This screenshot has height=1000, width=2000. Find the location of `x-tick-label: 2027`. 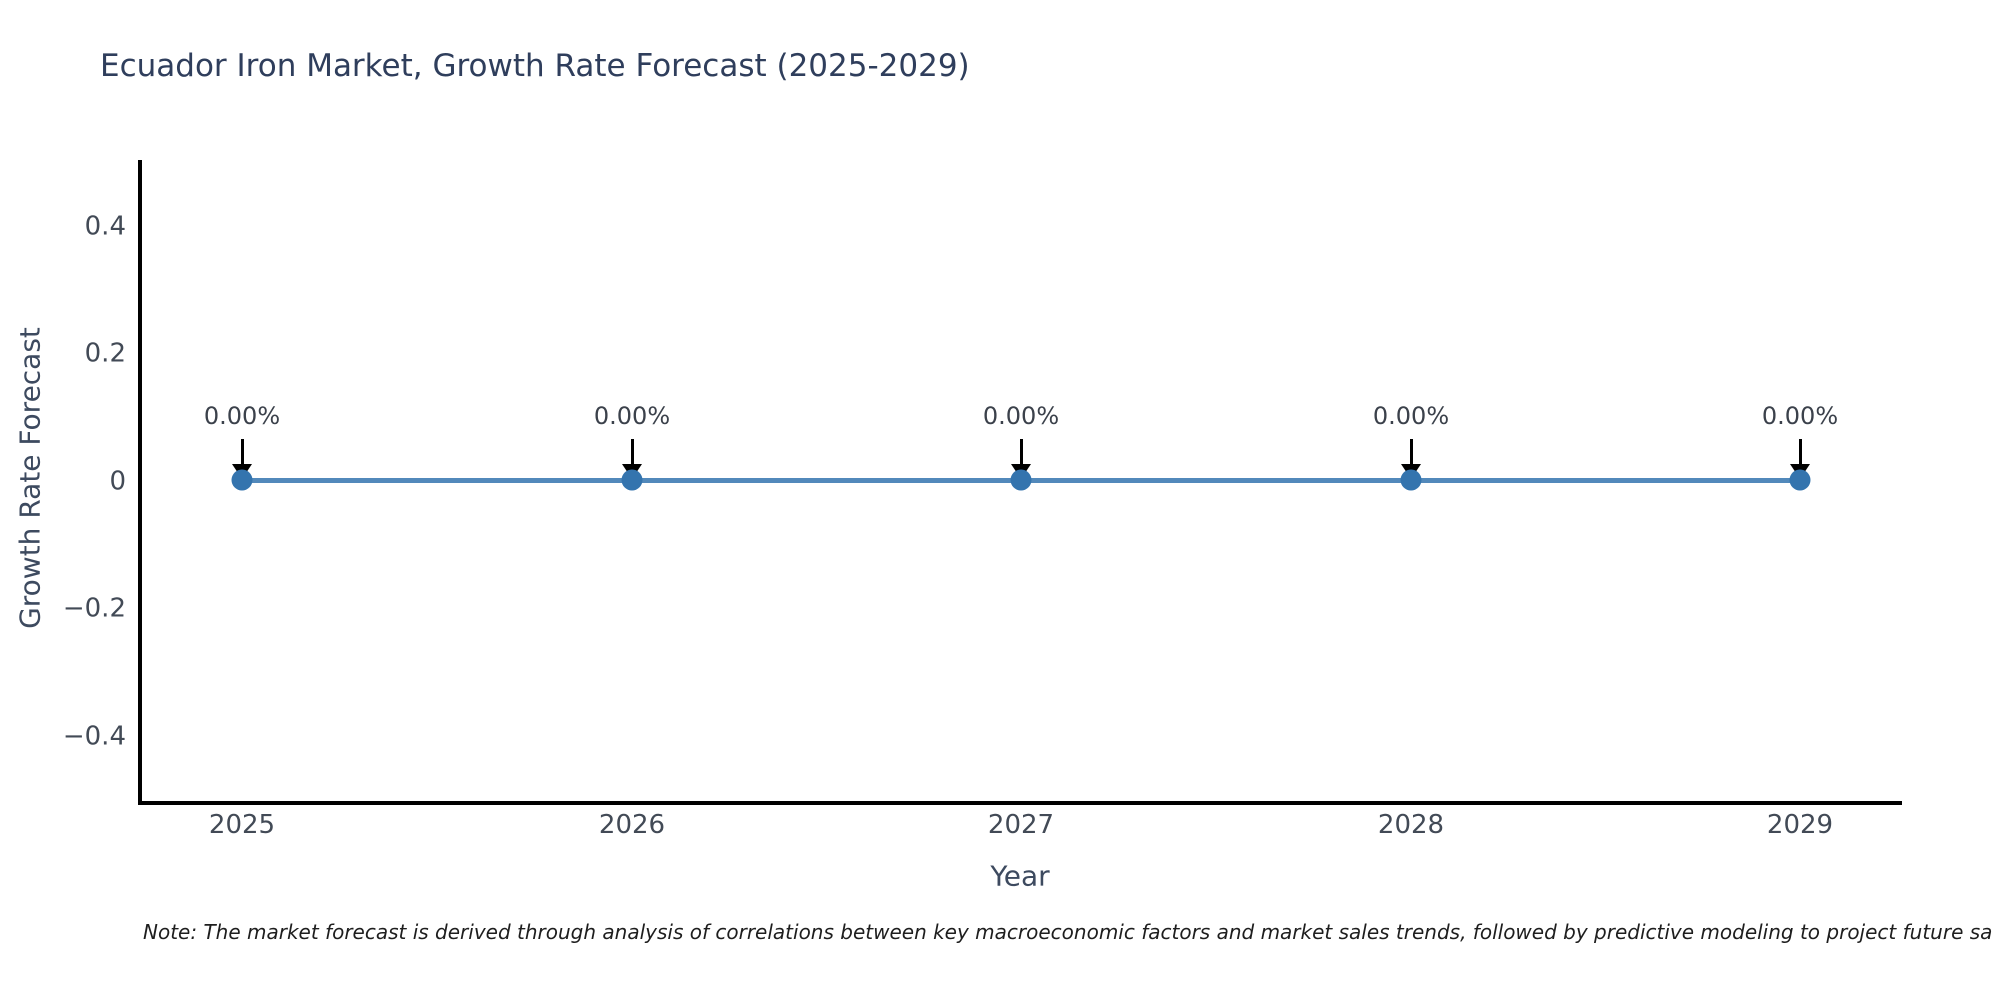

x-tick-label: 2027 is located at coordinates (1021, 825).